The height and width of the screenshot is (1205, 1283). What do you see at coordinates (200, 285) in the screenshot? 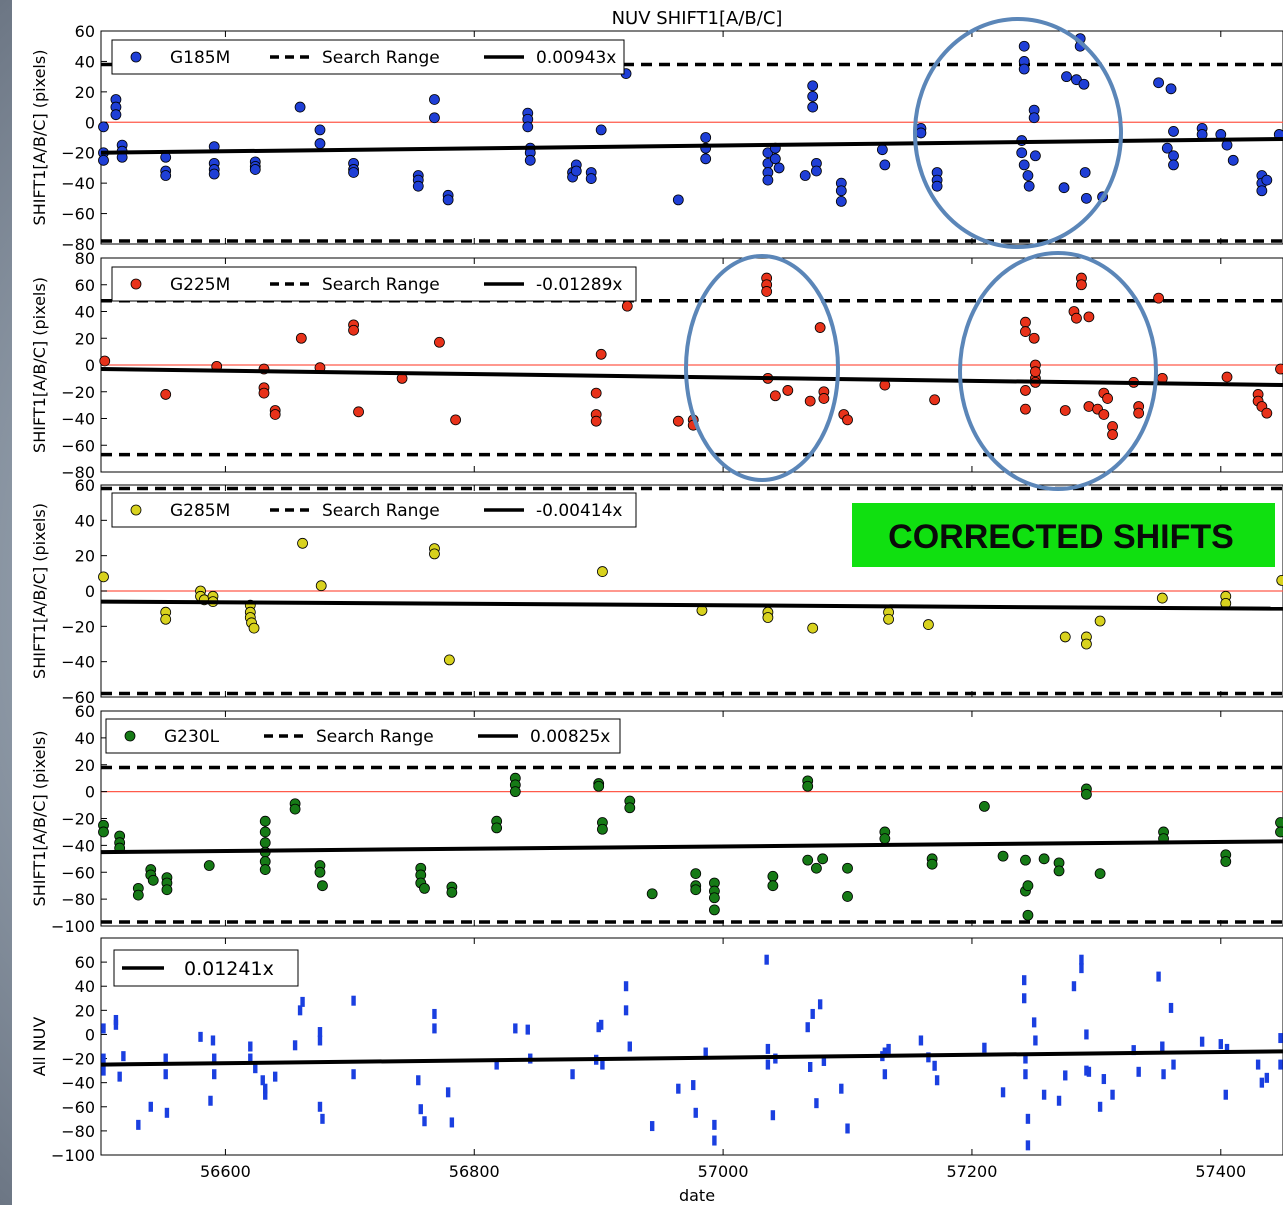
I see `legend-series-label: G225M` at bounding box center [200, 285].